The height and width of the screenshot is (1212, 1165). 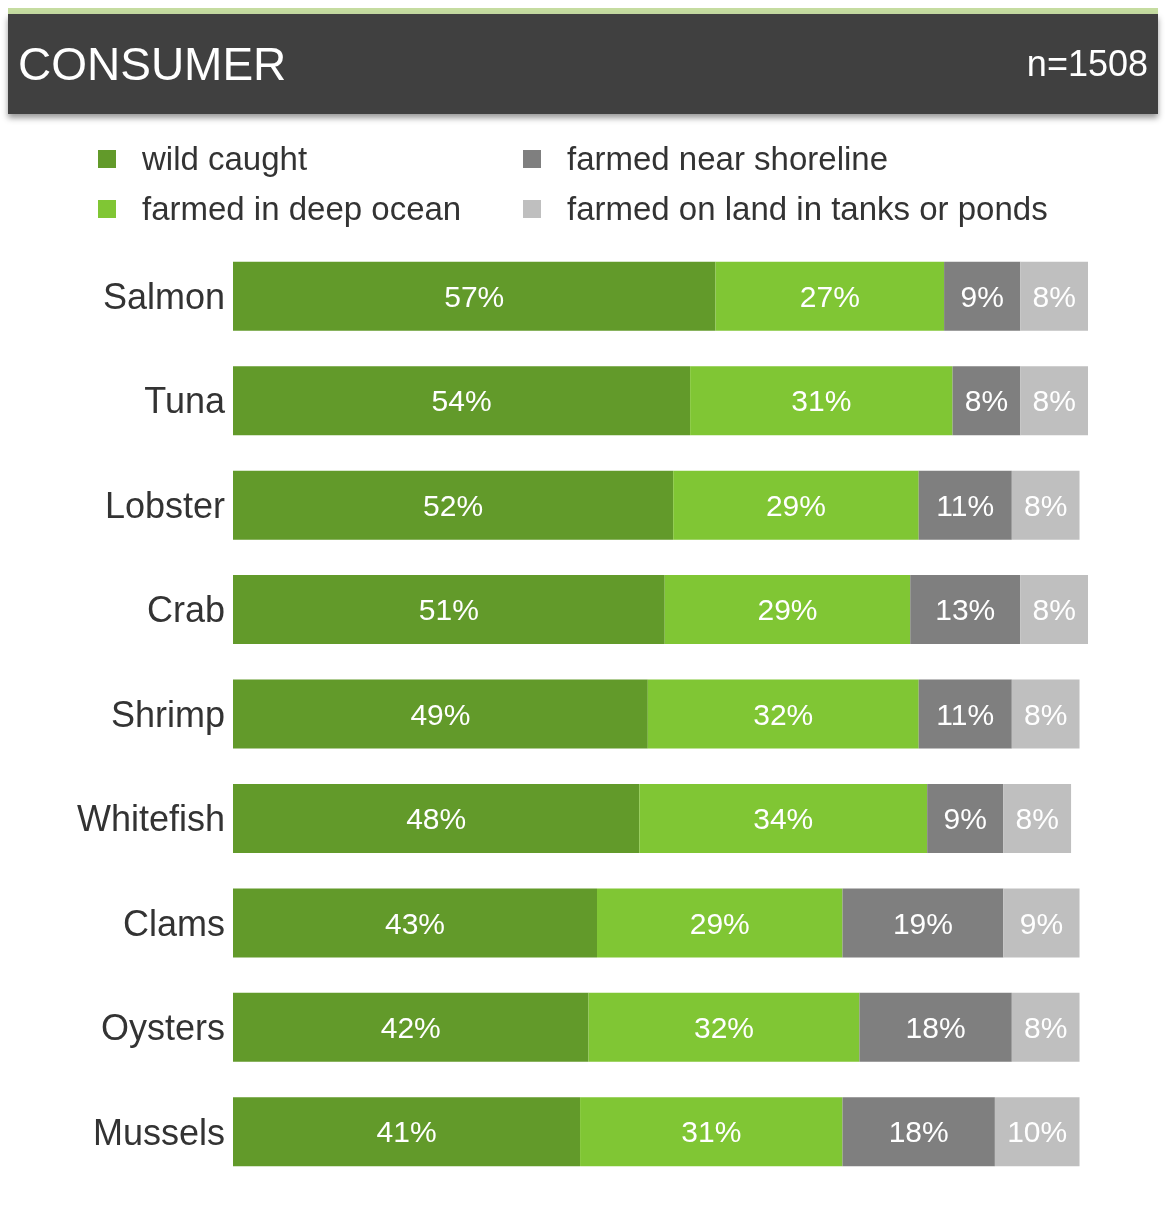 What do you see at coordinates (163, 296) in the screenshot?
I see `y-tick-label: Salmon` at bounding box center [163, 296].